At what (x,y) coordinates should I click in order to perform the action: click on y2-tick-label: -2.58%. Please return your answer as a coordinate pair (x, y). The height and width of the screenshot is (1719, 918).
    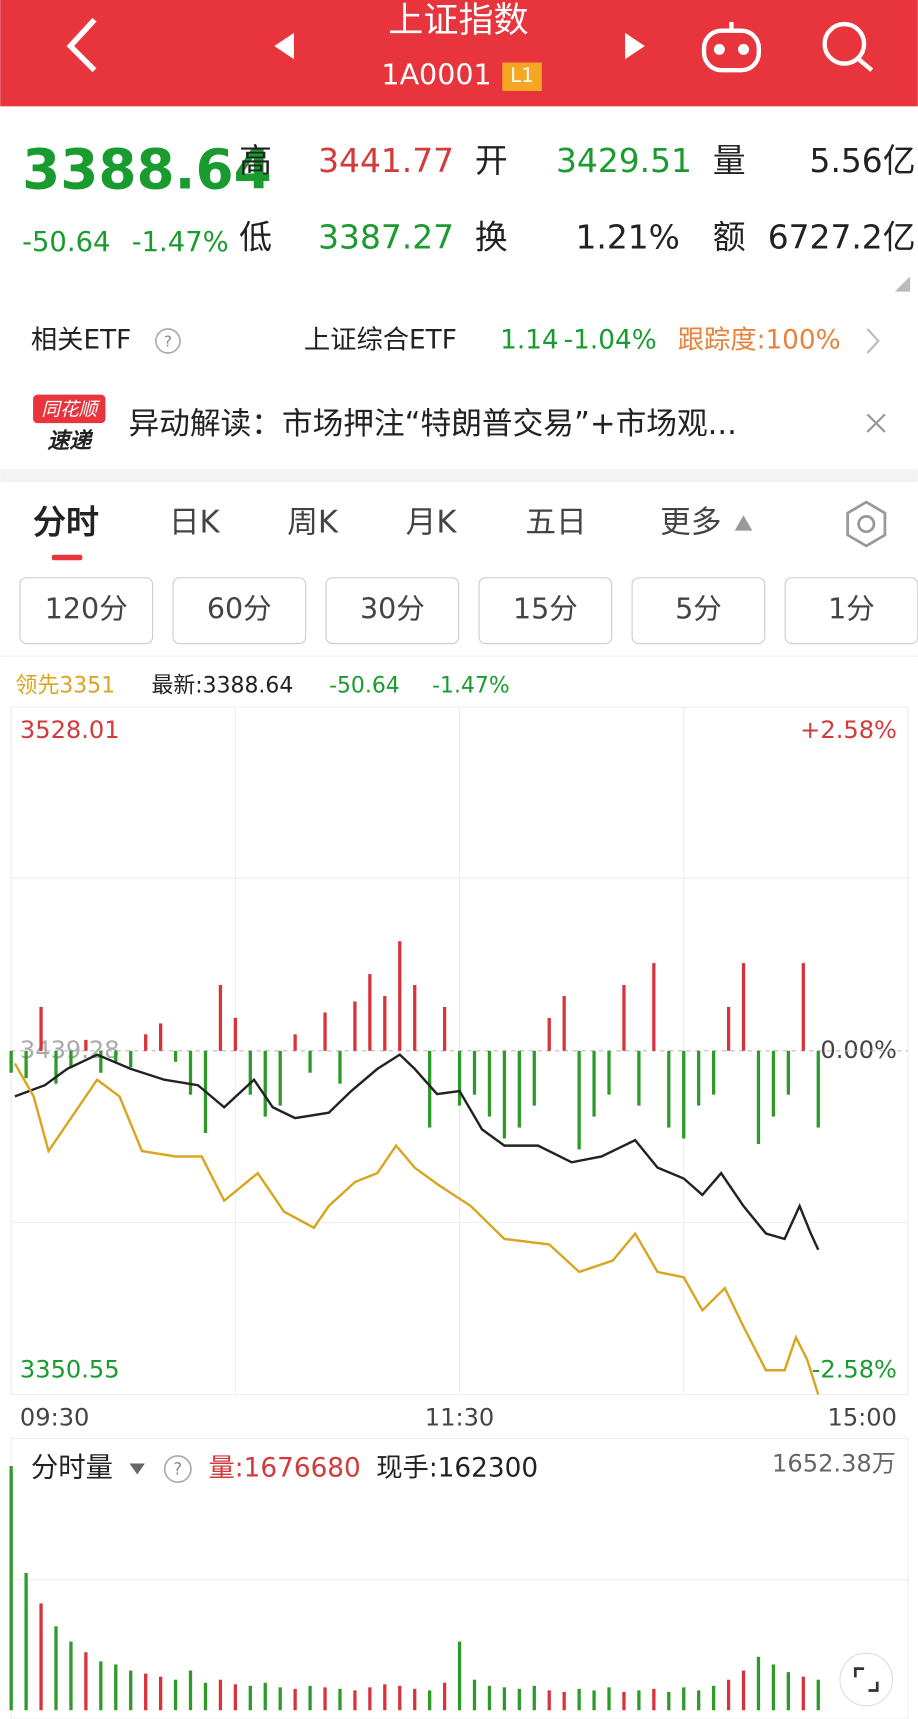
    Looking at the image, I should click on (854, 1369).